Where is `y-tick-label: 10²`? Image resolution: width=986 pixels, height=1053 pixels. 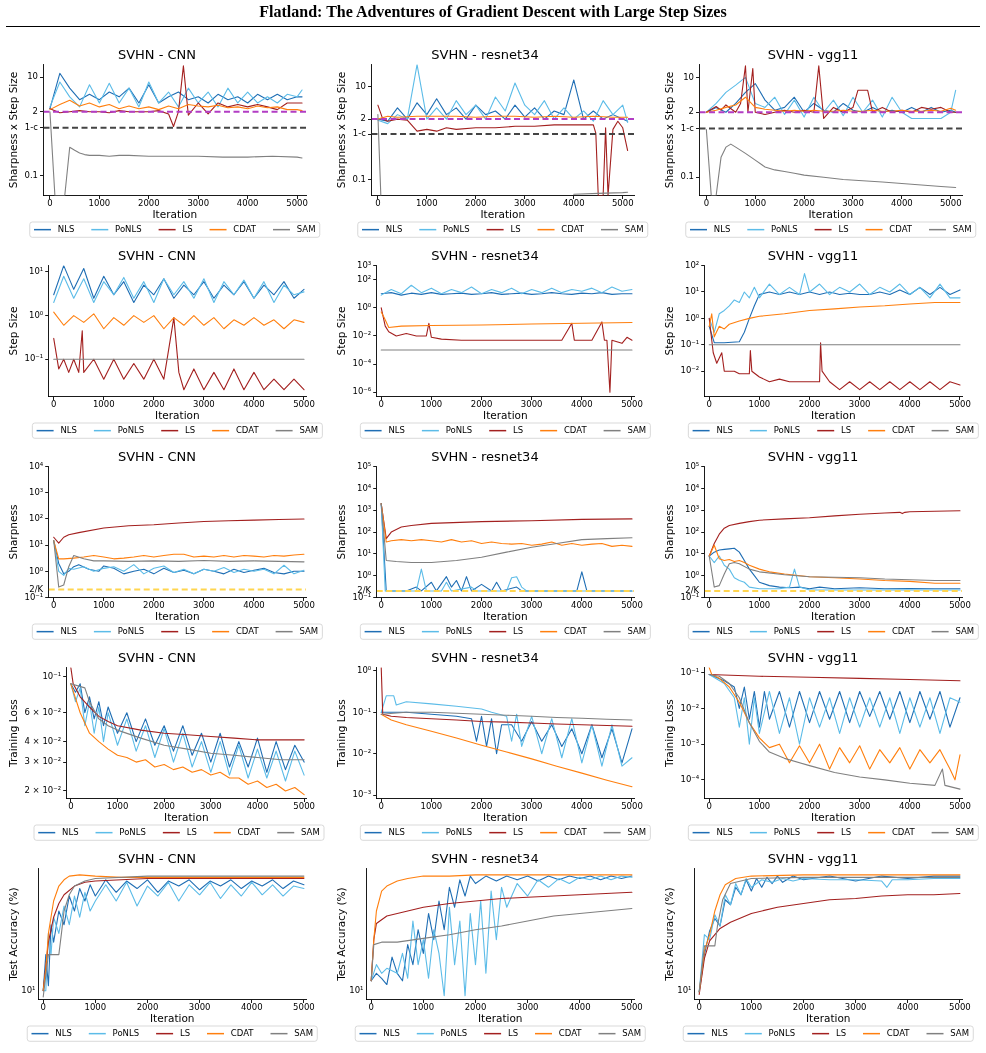
y-tick-label: 10² is located at coordinates (364, 278).